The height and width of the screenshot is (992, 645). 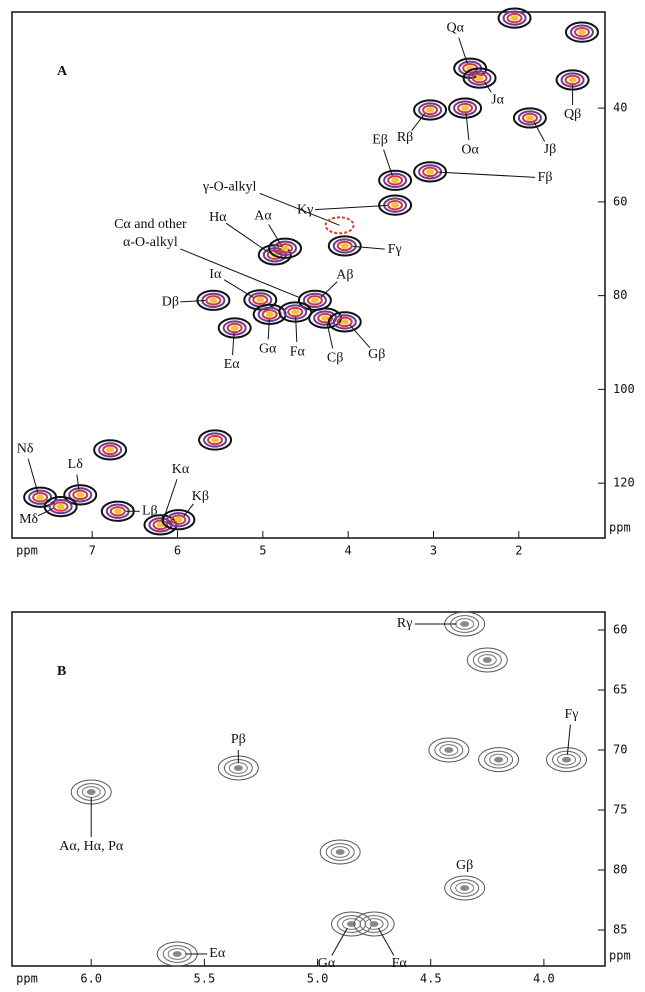 What do you see at coordinates (497, 99) in the screenshot?
I see `peak-label: Jα` at bounding box center [497, 99].